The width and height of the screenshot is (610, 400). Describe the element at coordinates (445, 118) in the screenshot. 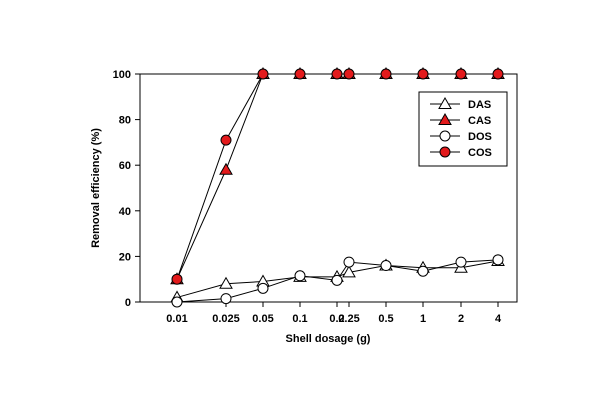

I see `legend-marker-cas` at that location.